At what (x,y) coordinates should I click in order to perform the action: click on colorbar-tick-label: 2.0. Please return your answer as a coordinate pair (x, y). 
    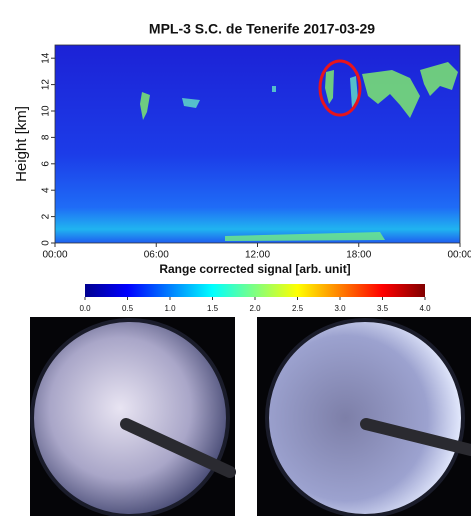
    Looking at the image, I should click on (255, 308).